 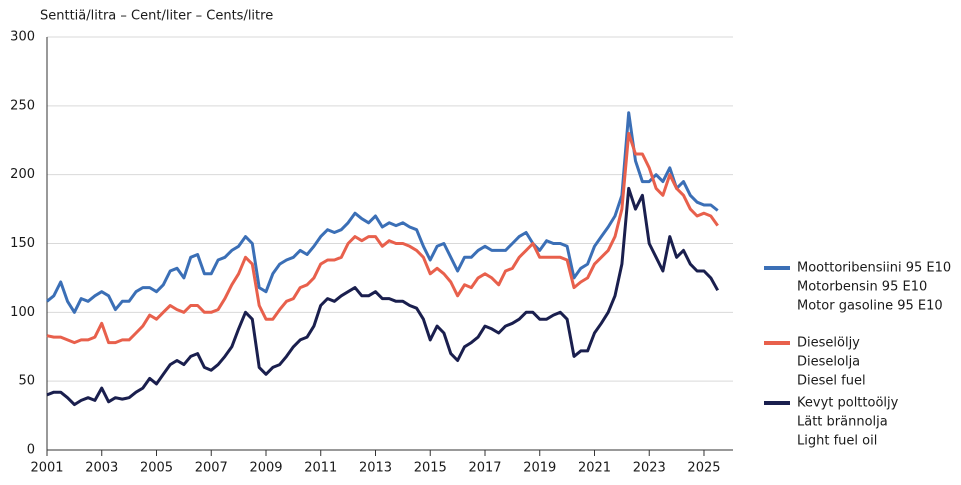 What do you see at coordinates (831, 381) in the screenshot?
I see `legend-label: Diesel fuel` at bounding box center [831, 381].